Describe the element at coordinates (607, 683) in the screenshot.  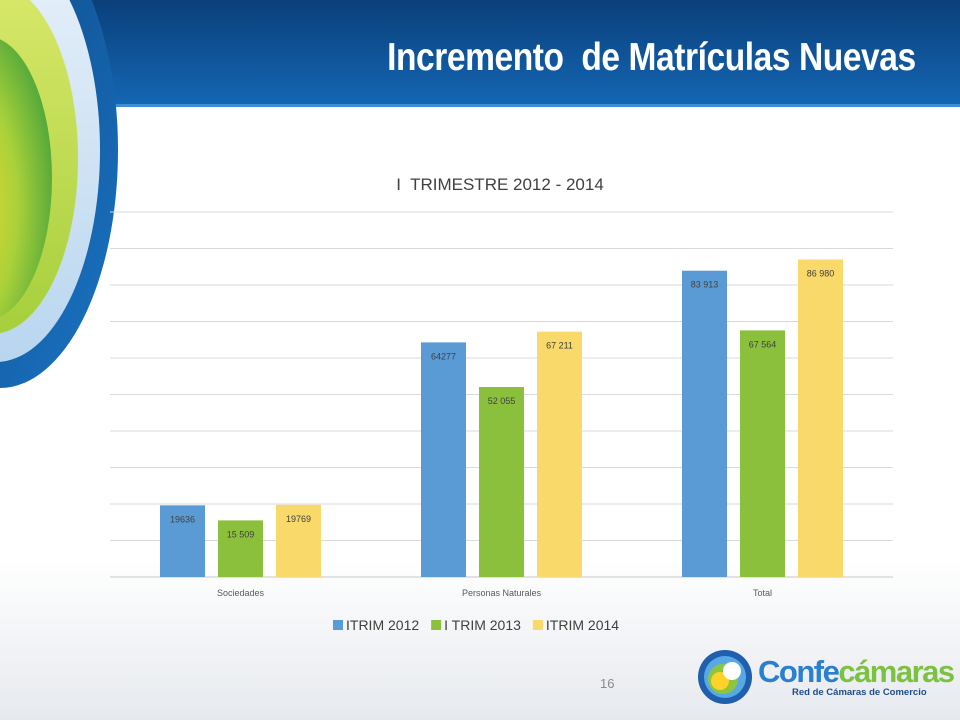
I see `page-number: 16` at that location.